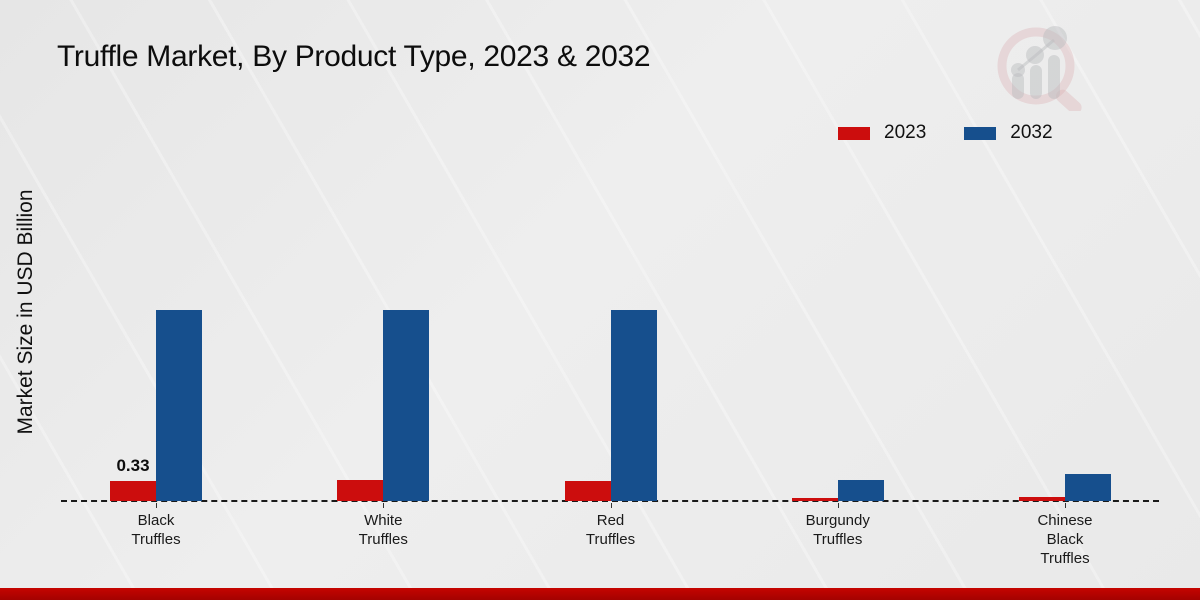 This screenshot has width=1200, height=600. What do you see at coordinates (156, 530) in the screenshot?
I see `category-label-black-truffles: Black Truffles` at bounding box center [156, 530].